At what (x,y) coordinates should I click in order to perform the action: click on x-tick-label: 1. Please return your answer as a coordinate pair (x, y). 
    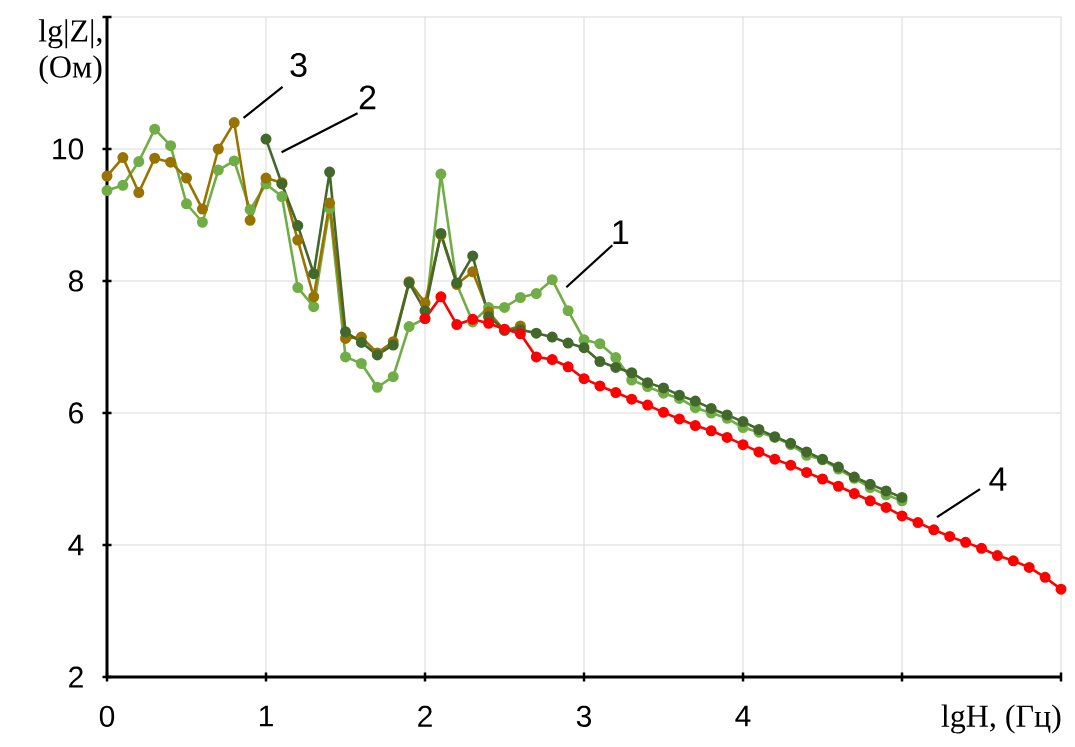
    Looking at the image, I should click on (266, 716).